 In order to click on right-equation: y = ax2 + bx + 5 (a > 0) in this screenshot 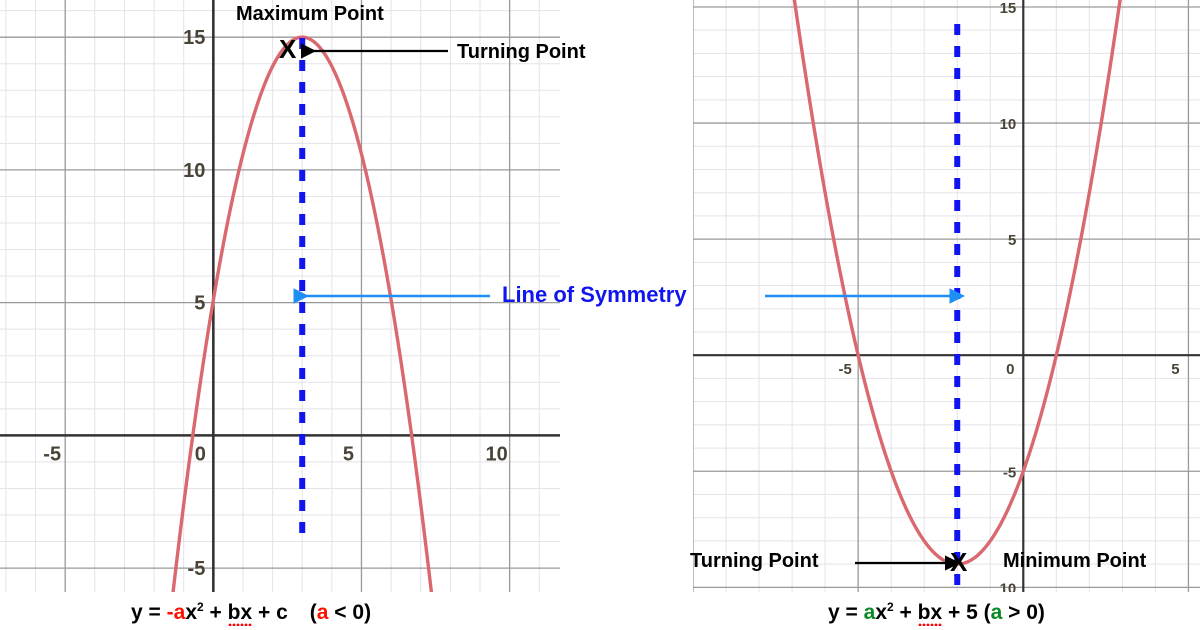, I will do `click(936, 613)`.